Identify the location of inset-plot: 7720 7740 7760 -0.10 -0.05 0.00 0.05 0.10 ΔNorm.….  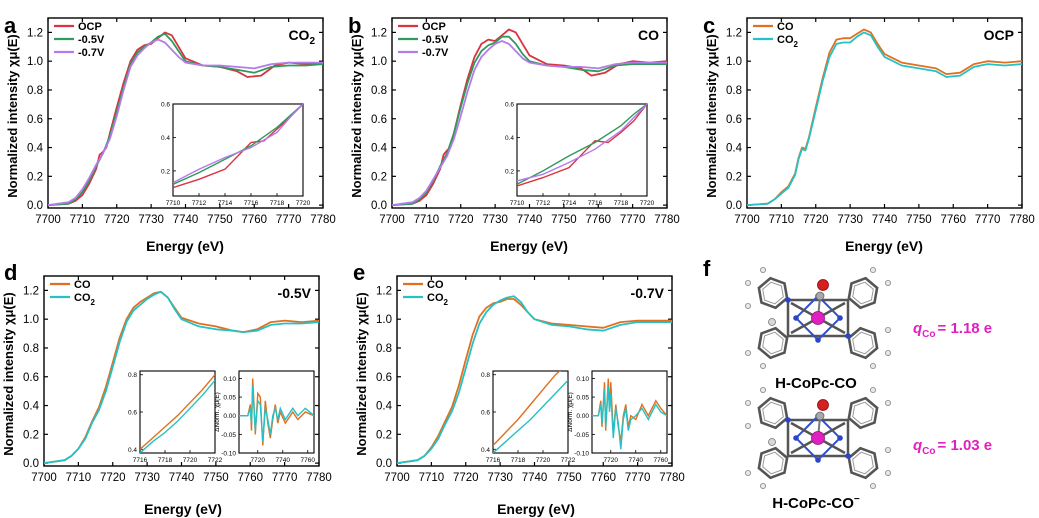
(617, 417).